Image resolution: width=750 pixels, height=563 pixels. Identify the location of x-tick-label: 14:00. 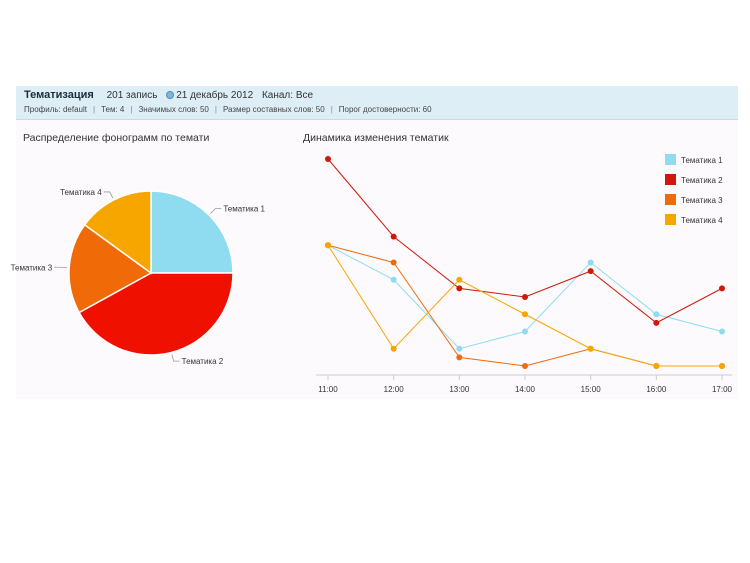
(525, 389).